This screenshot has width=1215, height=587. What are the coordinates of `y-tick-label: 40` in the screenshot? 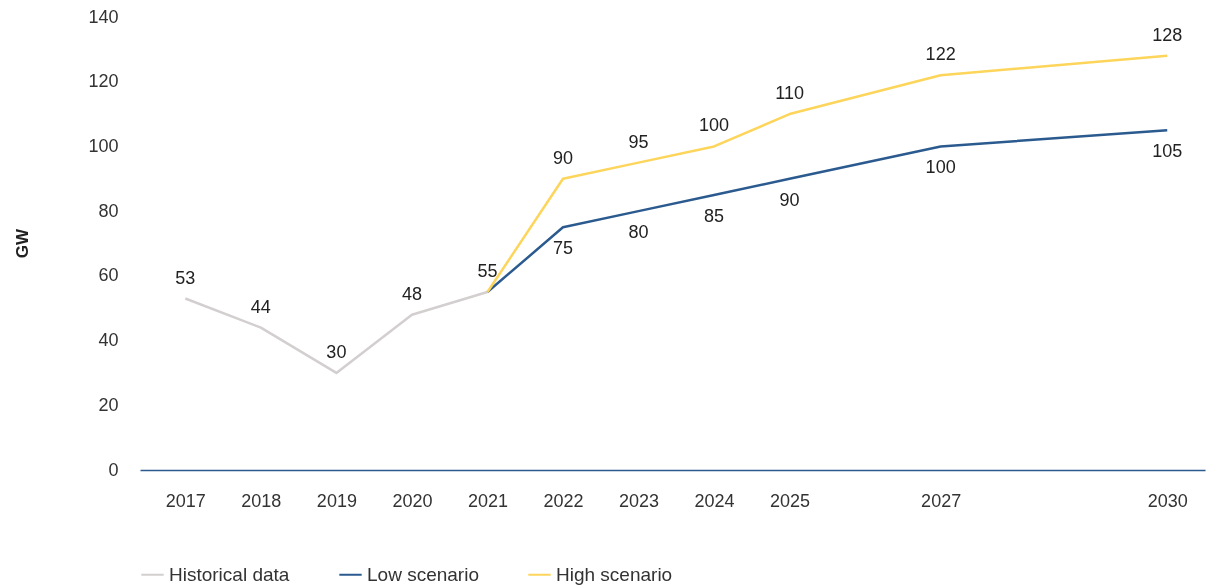 It's located at (108, 340).